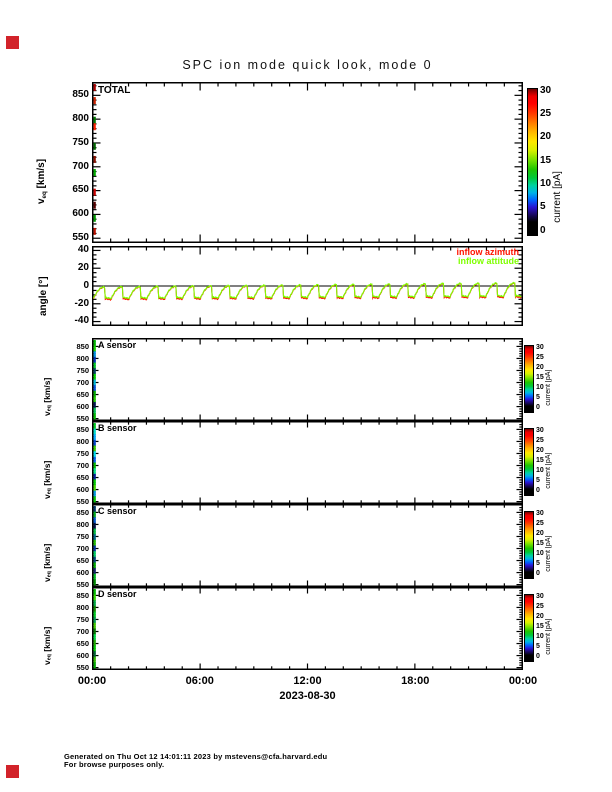 The height and width of the screenshot is (792, 612). What do you see at coordinates (307, 462) in the screenshot?
I see `panel-b-sensor` at bounding box center [307, 462].